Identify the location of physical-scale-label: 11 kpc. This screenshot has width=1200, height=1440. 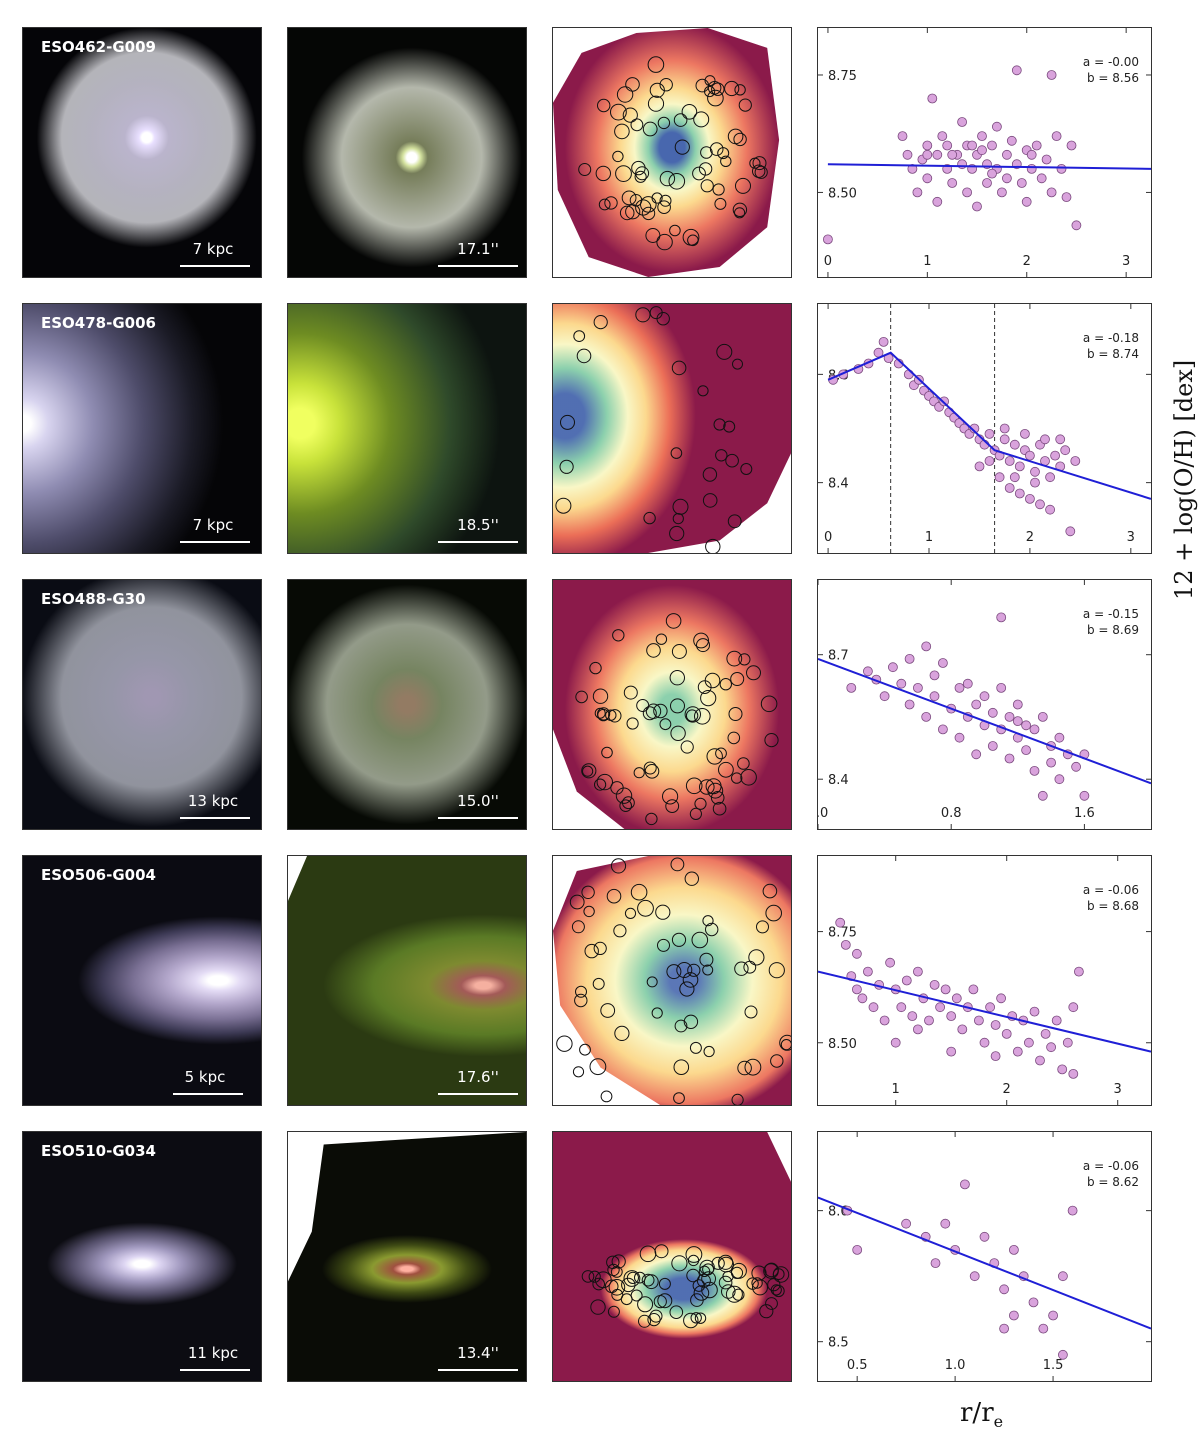
(213, 1353).